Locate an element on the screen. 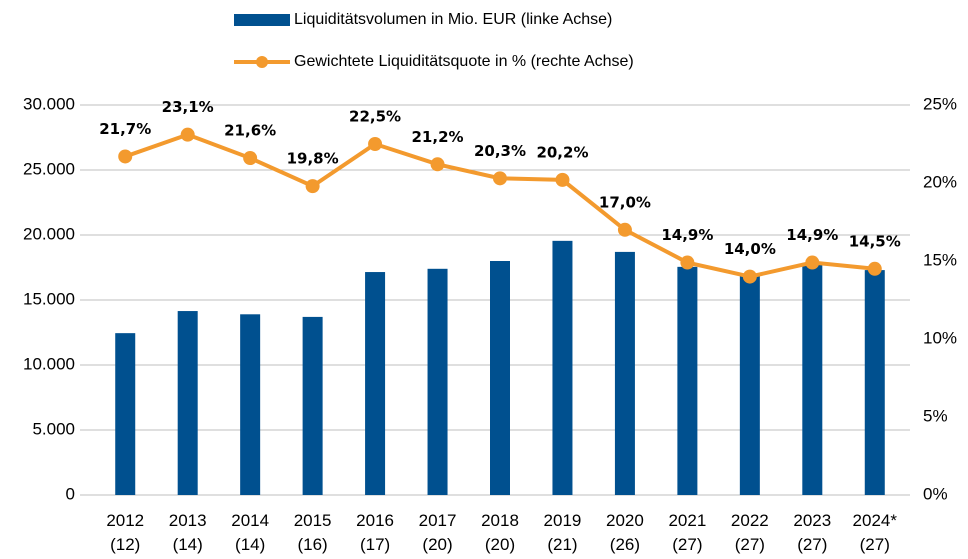 This screenshot has height=559, width=968. x-tick-line: (12) is located at coordinates (125, 544).